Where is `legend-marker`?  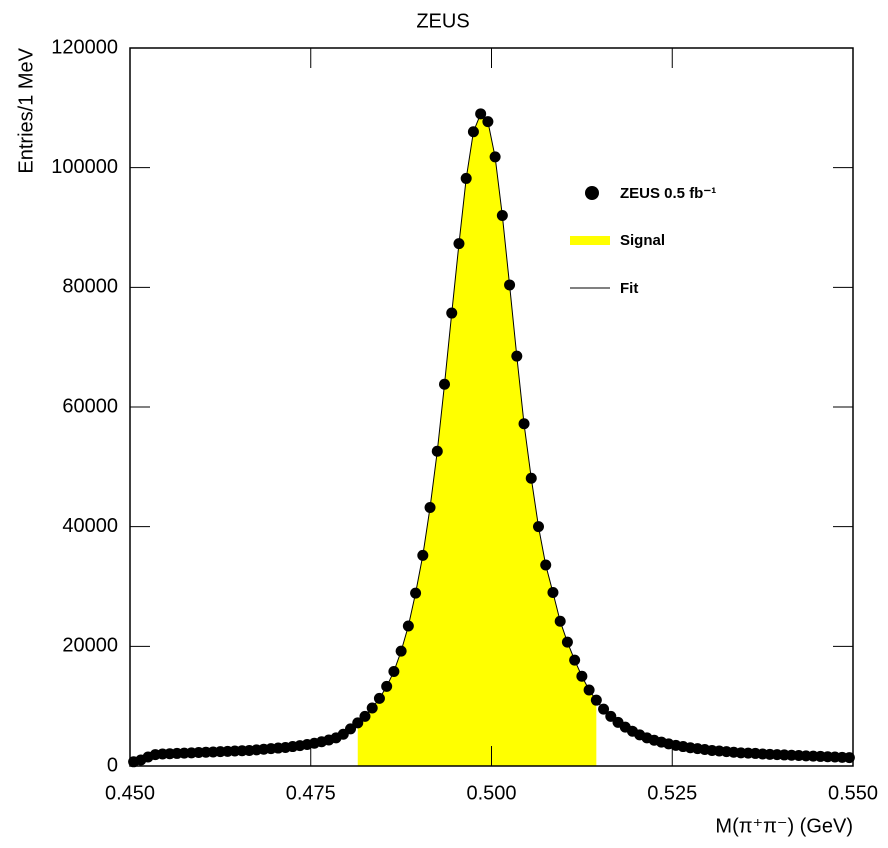
legend-marker is located at coordinates (592, 193).